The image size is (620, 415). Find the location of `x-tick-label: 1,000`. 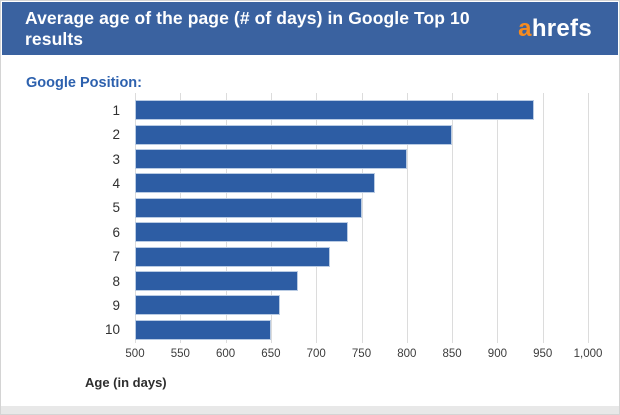

x-tick-label: 1,000 is located at coordinates (588, 354).